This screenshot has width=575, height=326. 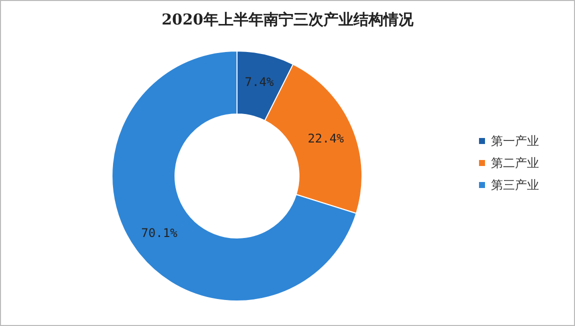 What do you see at coordinates (288, 19) in the screenshot?
I see `chart-title: 2020年上半年南宁三次产业结构情况` at bounding box center [288, 19].